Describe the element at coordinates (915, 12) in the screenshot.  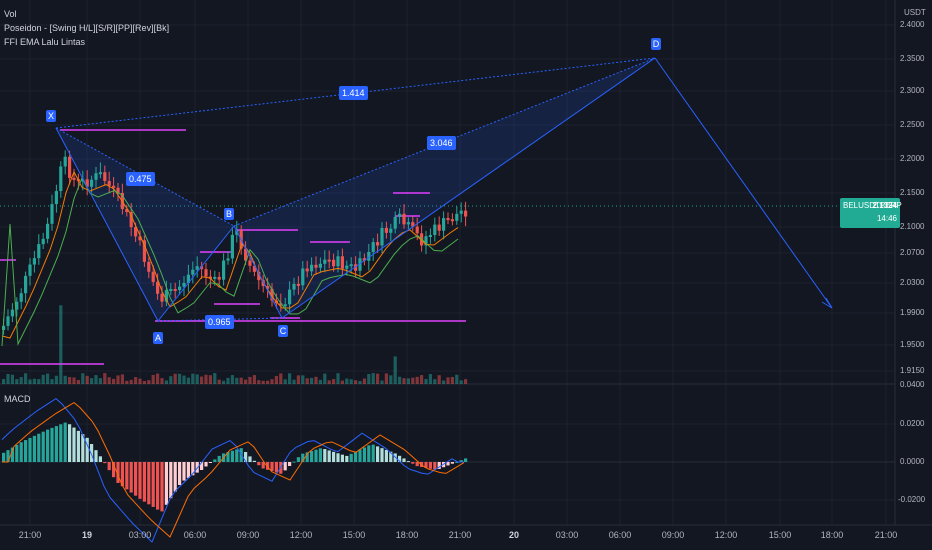
I see `price-unit: USDT` at that location.